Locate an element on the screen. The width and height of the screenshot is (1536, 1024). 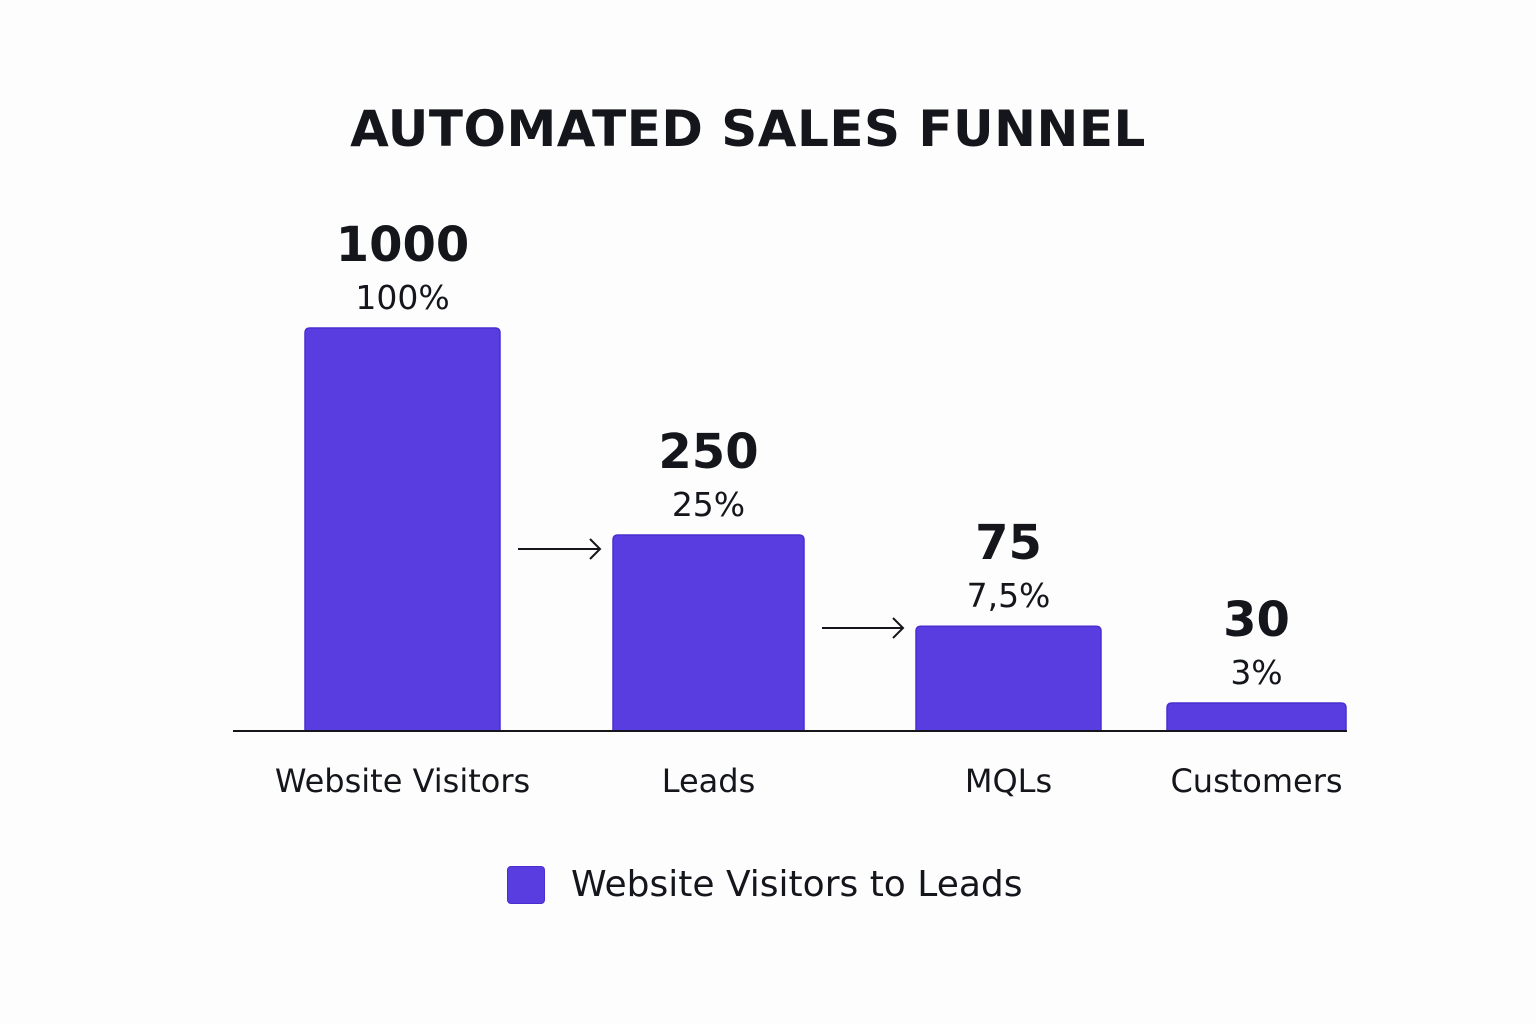
bar-percent-label: 7,5% is located at coordinates (1009, 595).